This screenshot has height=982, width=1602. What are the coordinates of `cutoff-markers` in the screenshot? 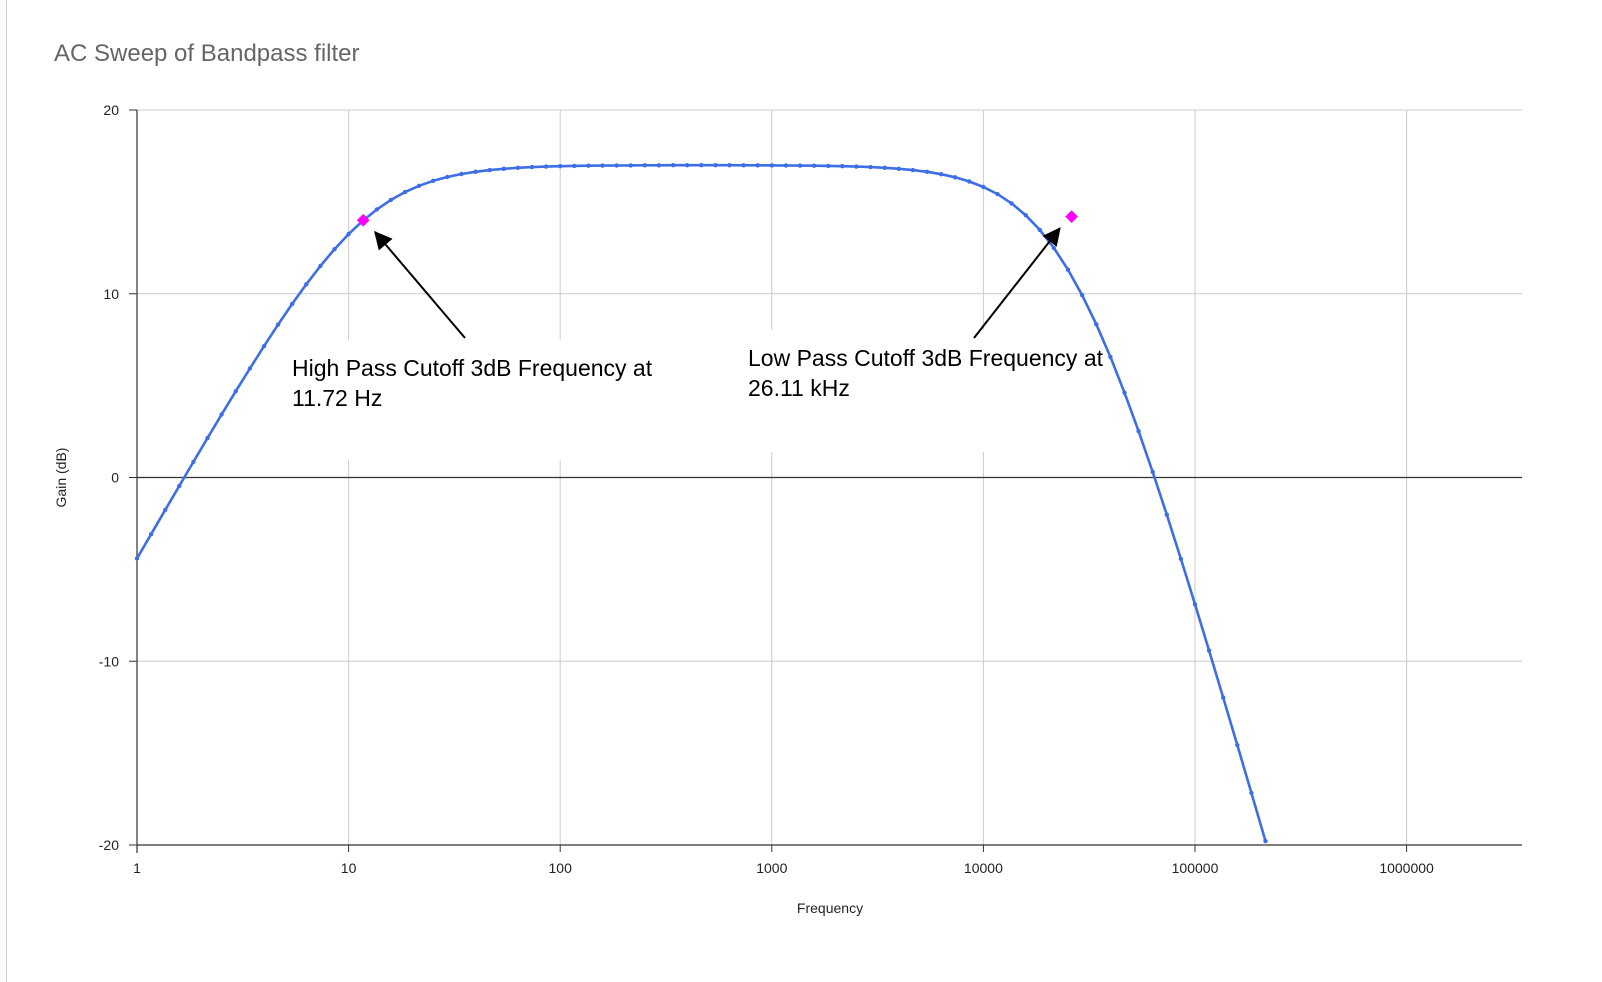 It's located at (717, 218).